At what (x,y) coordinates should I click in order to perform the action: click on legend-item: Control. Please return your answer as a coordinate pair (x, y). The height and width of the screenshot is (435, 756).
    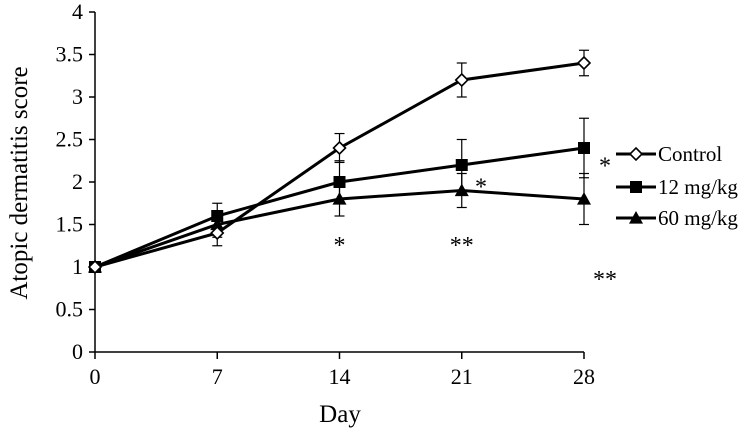
    Looking at the image, I should click on (669, 154).